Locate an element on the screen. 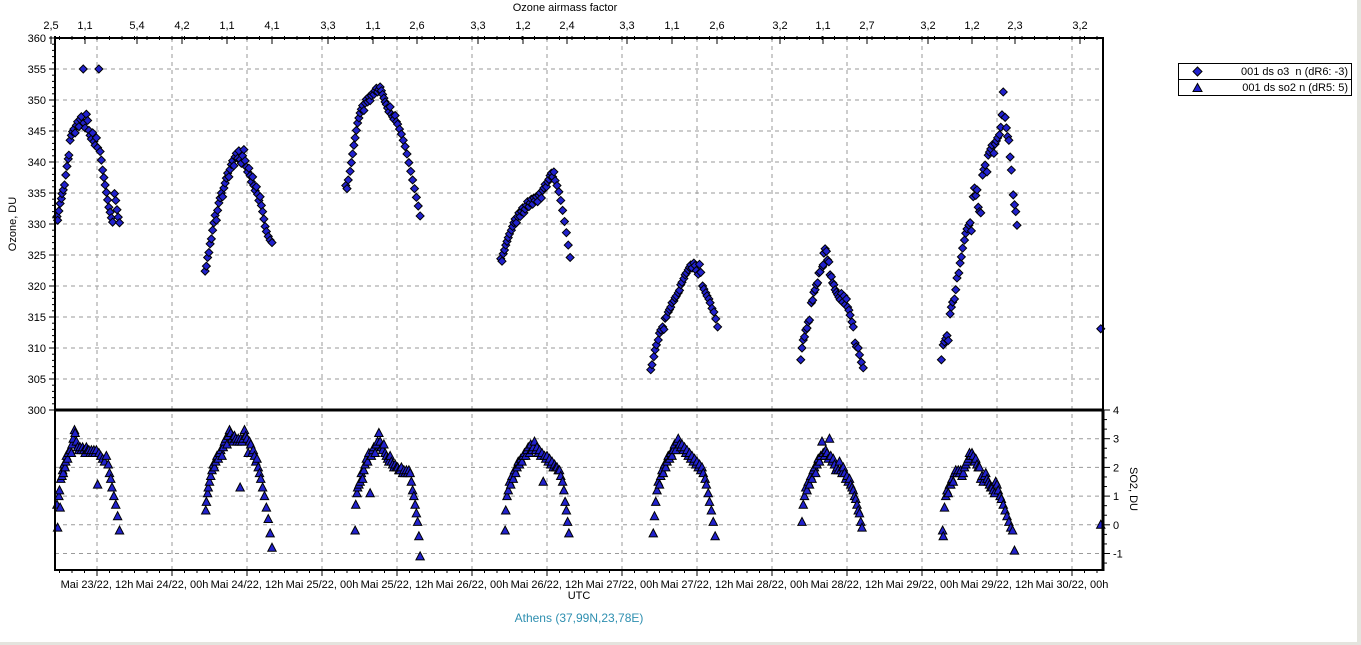  svg-text: 2,5 is located at coordinates (50, 26).